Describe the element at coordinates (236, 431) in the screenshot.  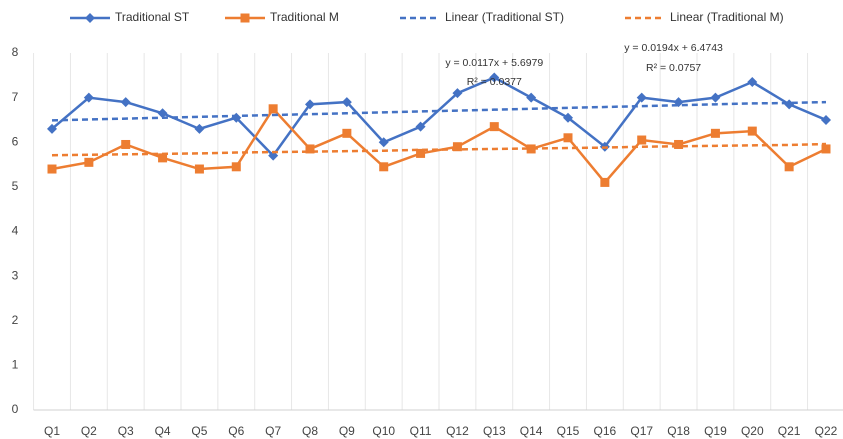
I see `x-tick-label: Q6` at that location.